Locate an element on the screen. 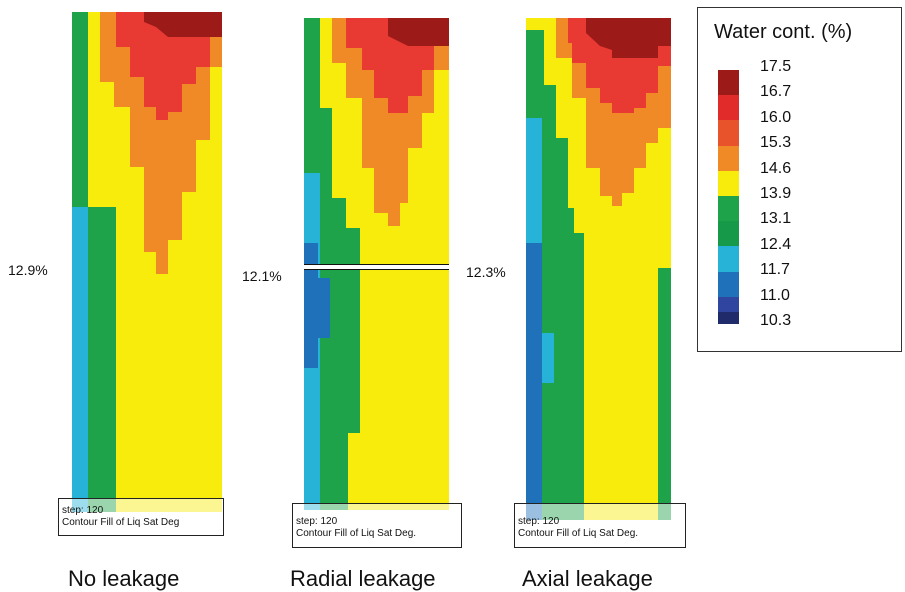 The width and height of the screenshot is (905, 592). step-box-radial-leakage: step: 120 Contour Fill of Liq Sat Deg. is located at coordinates (377, 525).